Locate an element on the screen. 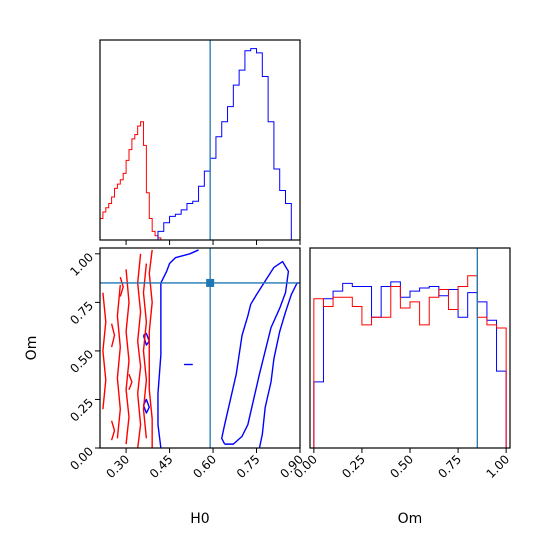 Image resolution: width=550 pixels, height=550 pixels. om-histogram-frame is located at coordinates (410, 348).